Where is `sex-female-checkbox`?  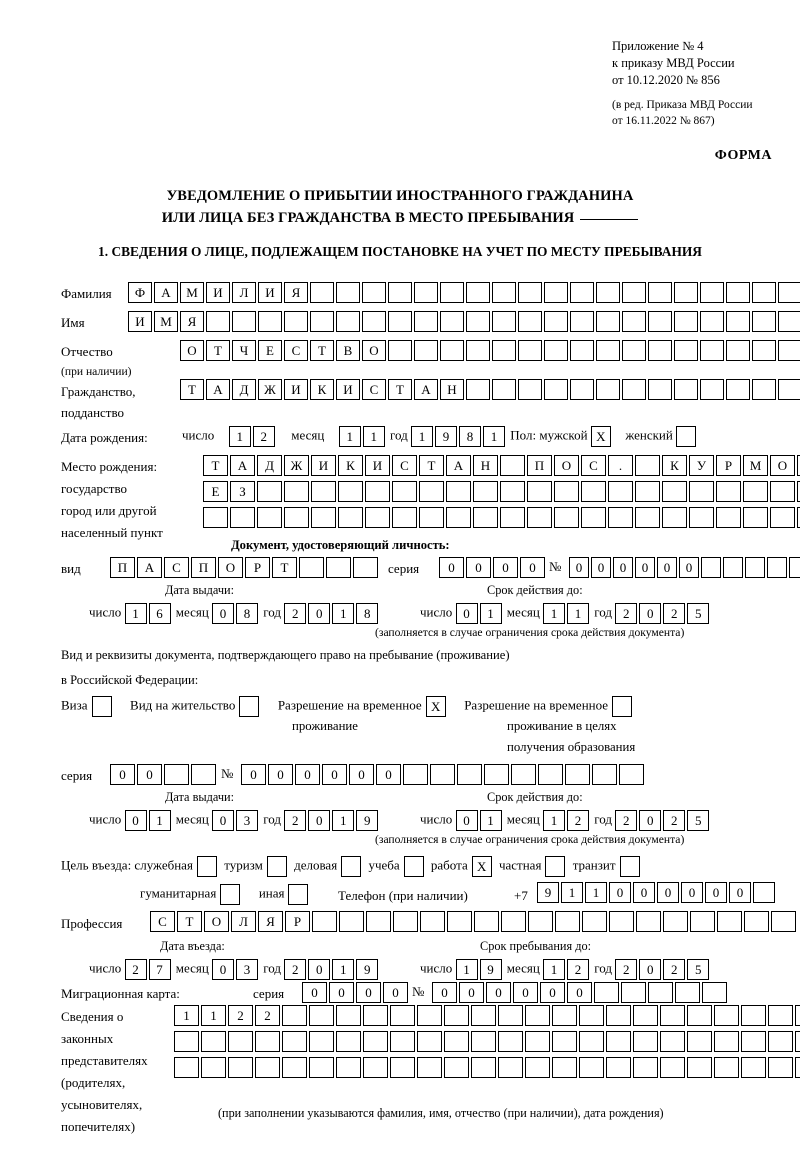 sex-female-checkbox is located at coordinates (686, 436).